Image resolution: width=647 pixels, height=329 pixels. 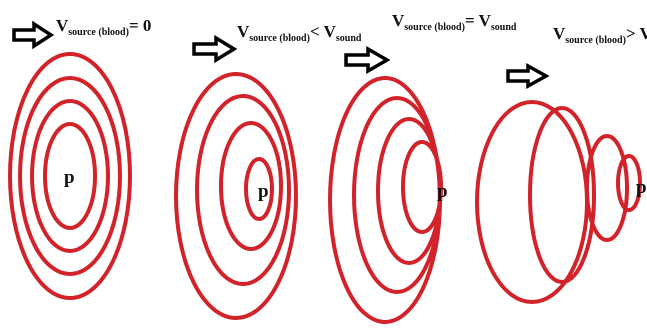 What do you see at coordinates (299, 33) in the screenshot?
I see `velocity-label: Vsource (blood)< Vsound` at bounding box center [299, 33].